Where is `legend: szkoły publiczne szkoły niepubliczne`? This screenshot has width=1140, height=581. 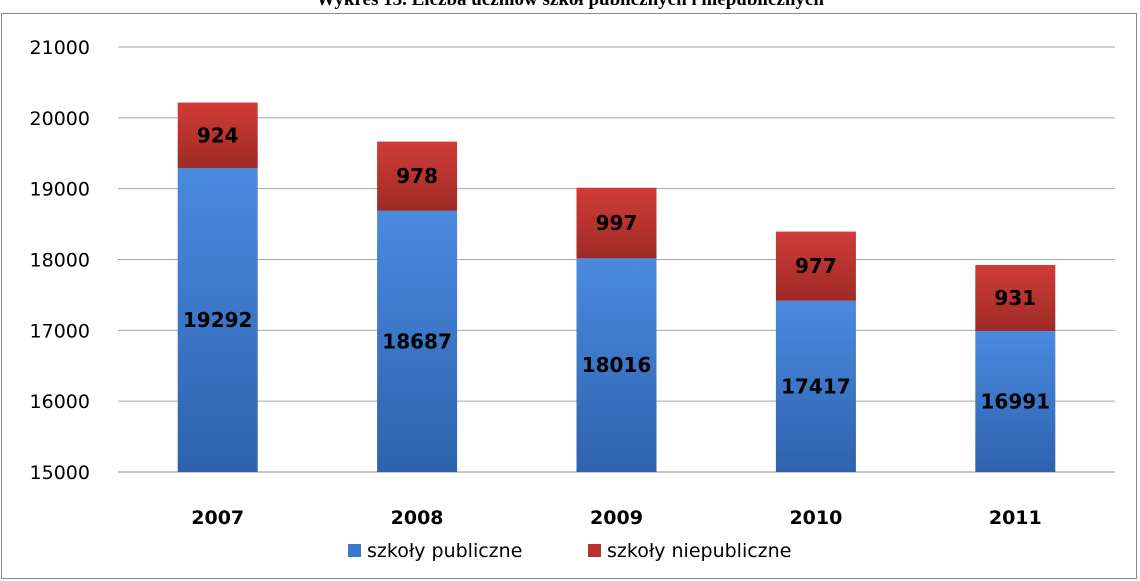 legend: szkoły publiczne szkoły niepubliczne is located at coordinates (569, 551).